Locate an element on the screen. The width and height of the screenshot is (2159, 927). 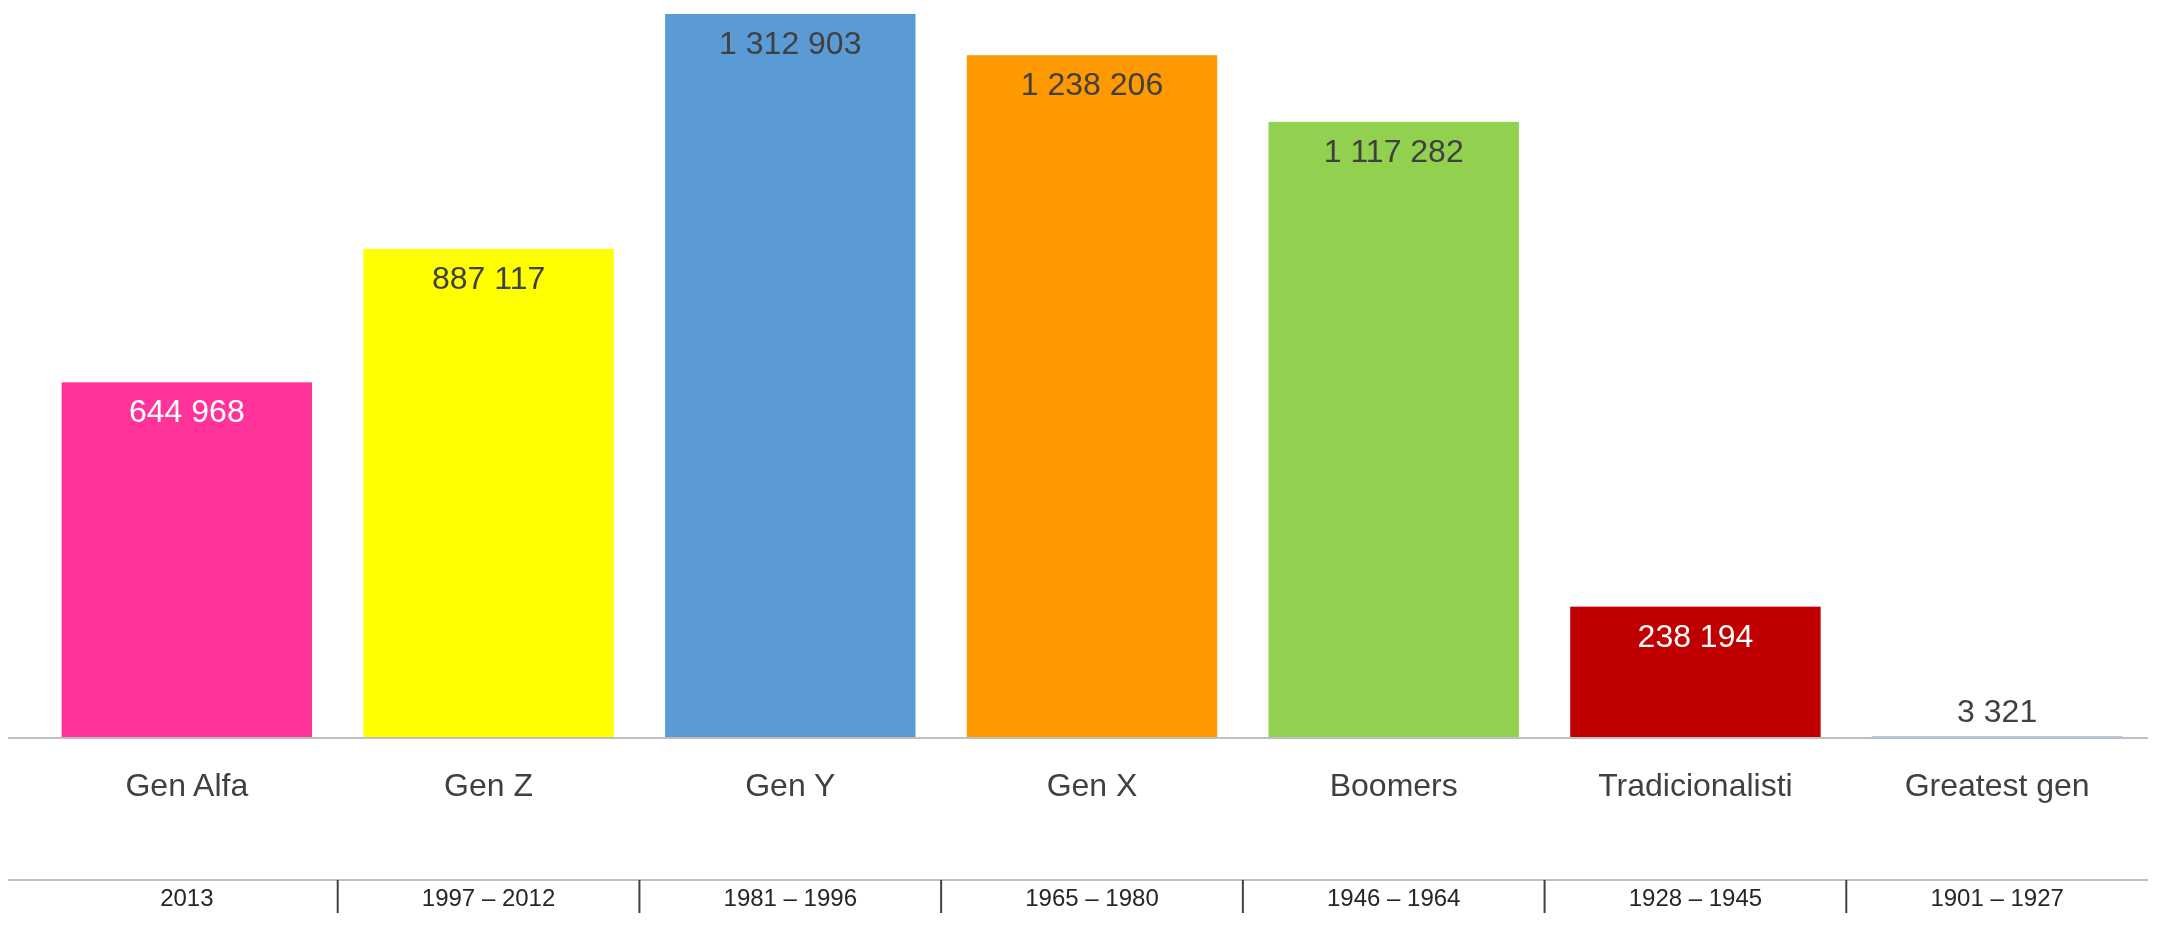
x-tick-label: Gen X is located at coordinates (1092, 785).